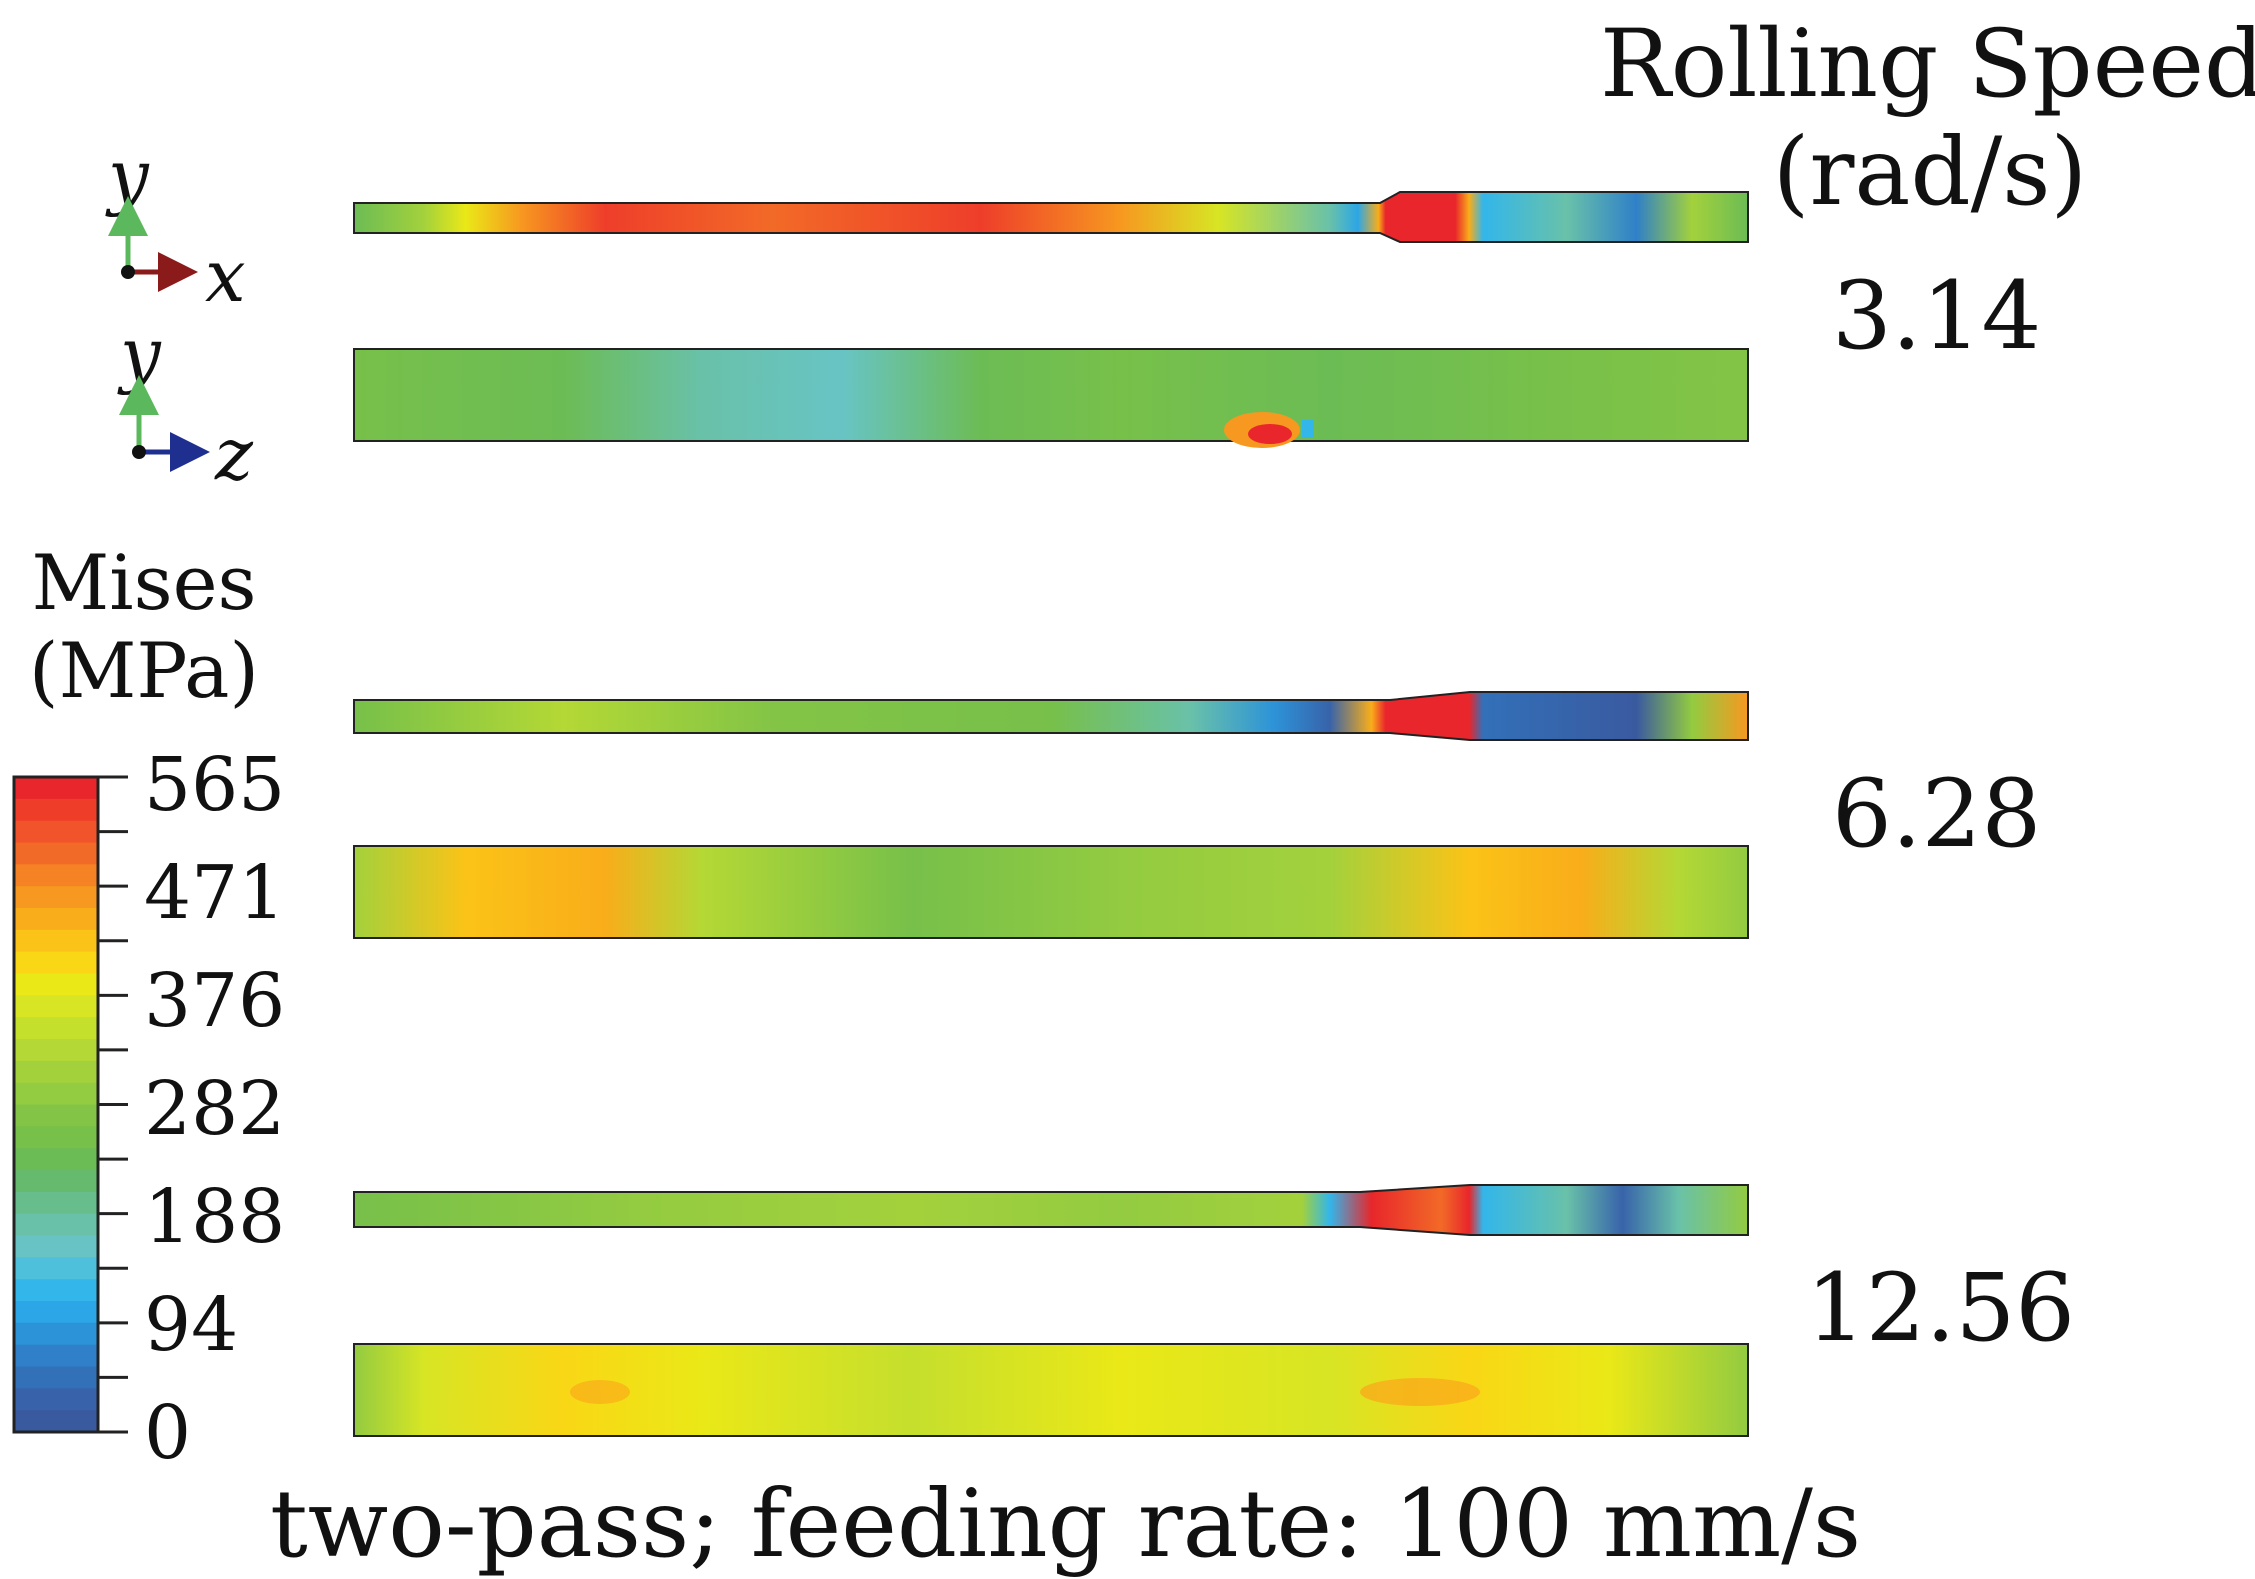  I want to click on figure-caption: two-pass; feeding rate: 100 mm/s, so click(1066, 1524).